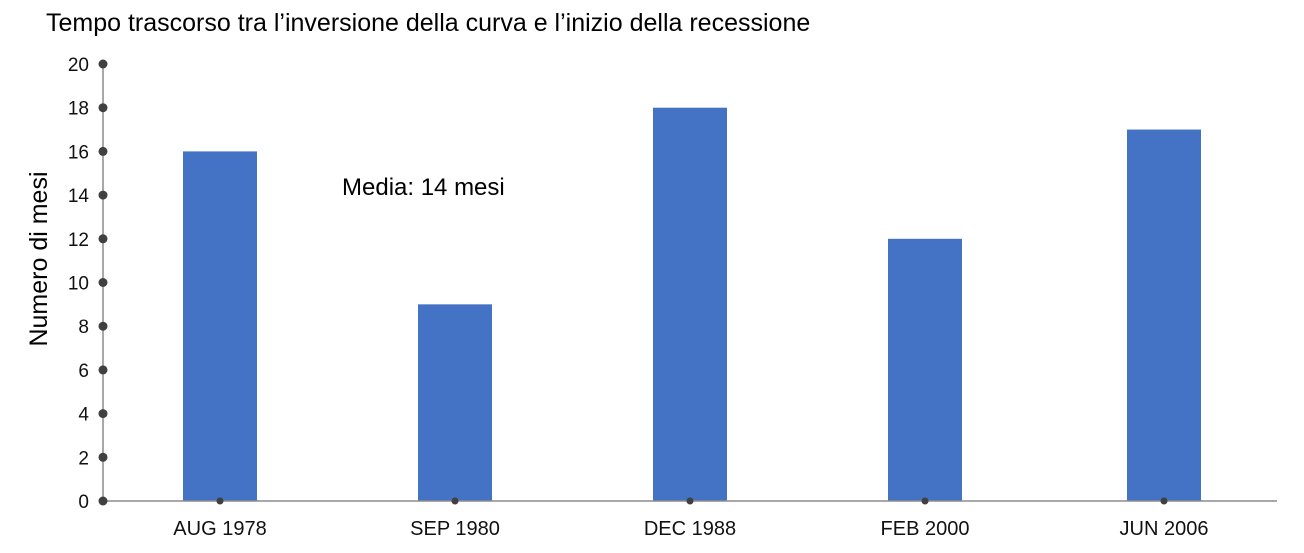 This screenshot has width=1304, height=553. Describe the element at coordinates (1164, 529) in the screenshot. I see `x-tick-label: JUN 2006` at that location.